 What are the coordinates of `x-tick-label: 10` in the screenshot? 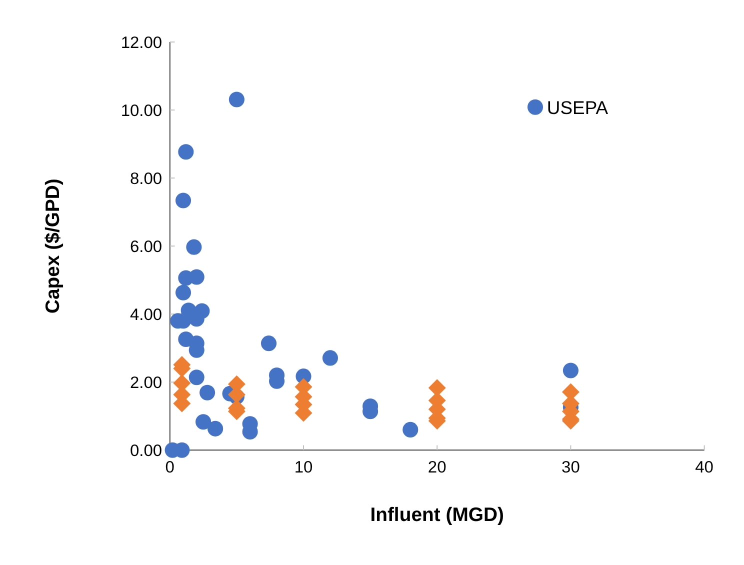 It's located at (303, 467).